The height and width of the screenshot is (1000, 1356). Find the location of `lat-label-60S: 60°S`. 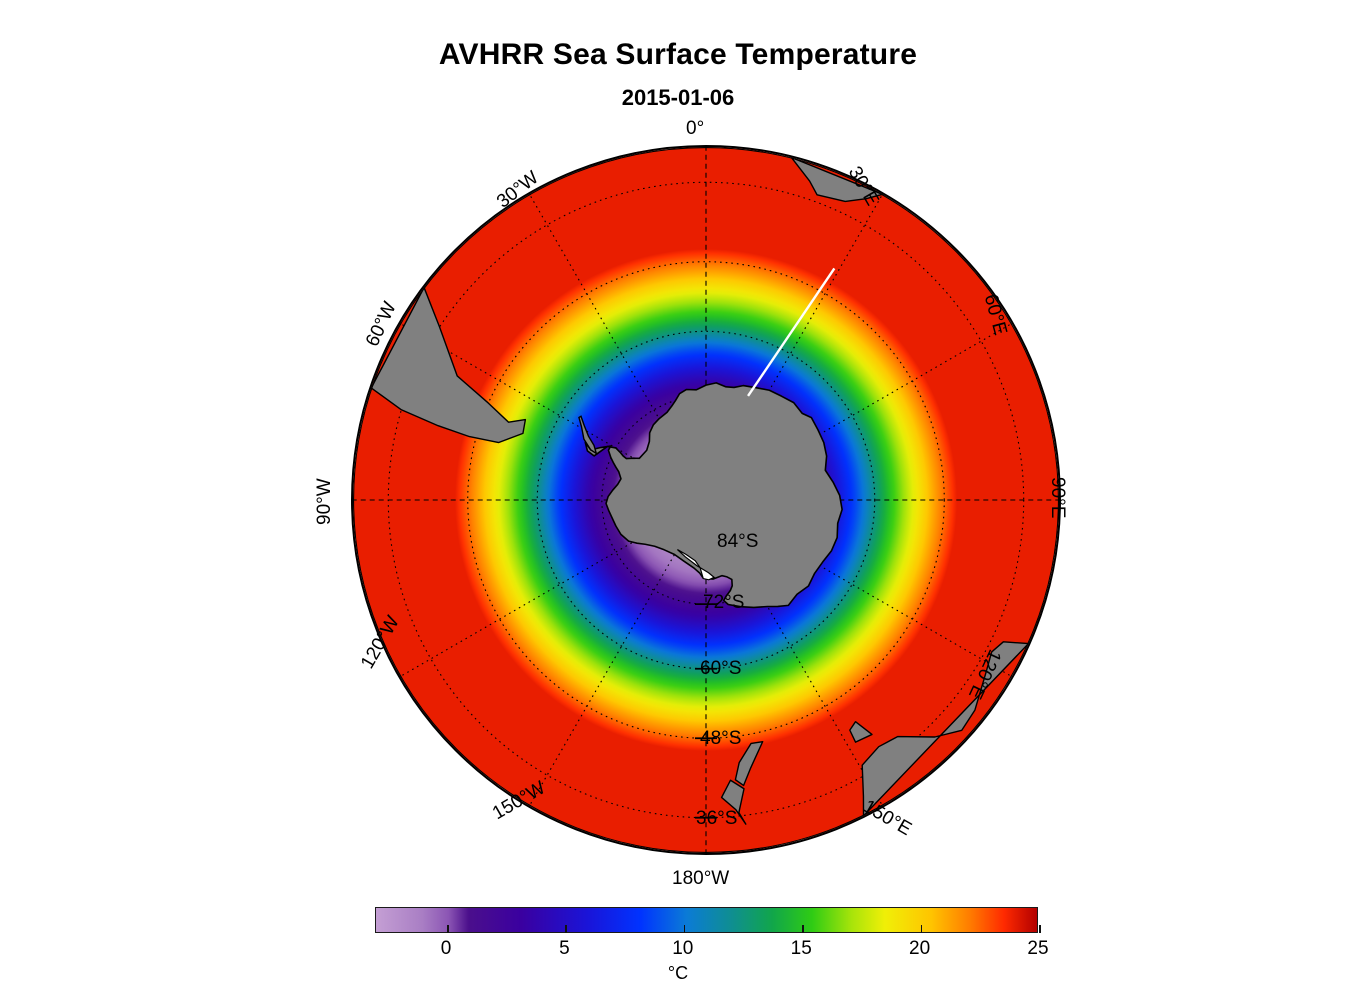

lat-label-60S: 60°S is located at coordinates (721, 668).